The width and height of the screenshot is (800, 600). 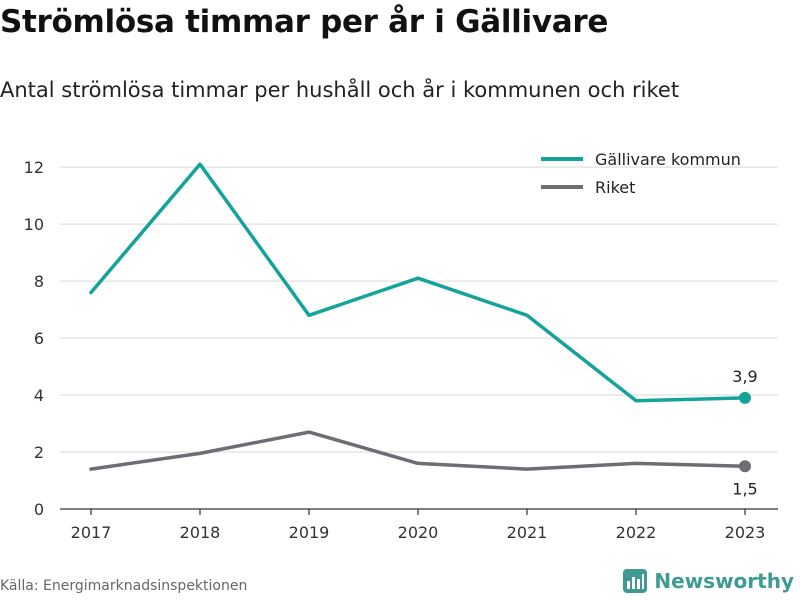 What do you see at coordinates (124, 586) in the screenshot?
I see `source-note: Källa: Energimarknadsinspektionen` at bounding box center [124, 586].